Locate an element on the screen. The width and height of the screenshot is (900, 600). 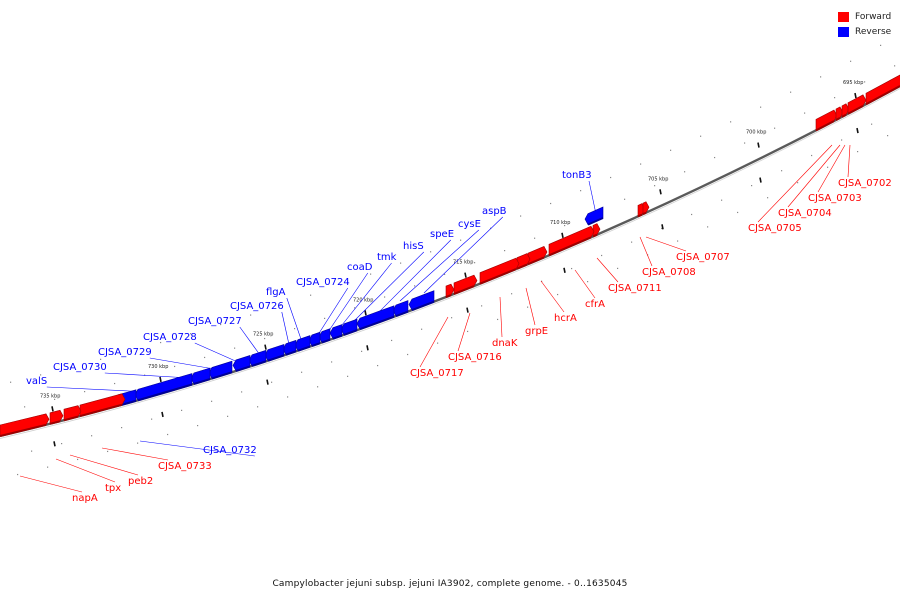
gene-label: CJSA_0708 is located at coordinates (669, 272).